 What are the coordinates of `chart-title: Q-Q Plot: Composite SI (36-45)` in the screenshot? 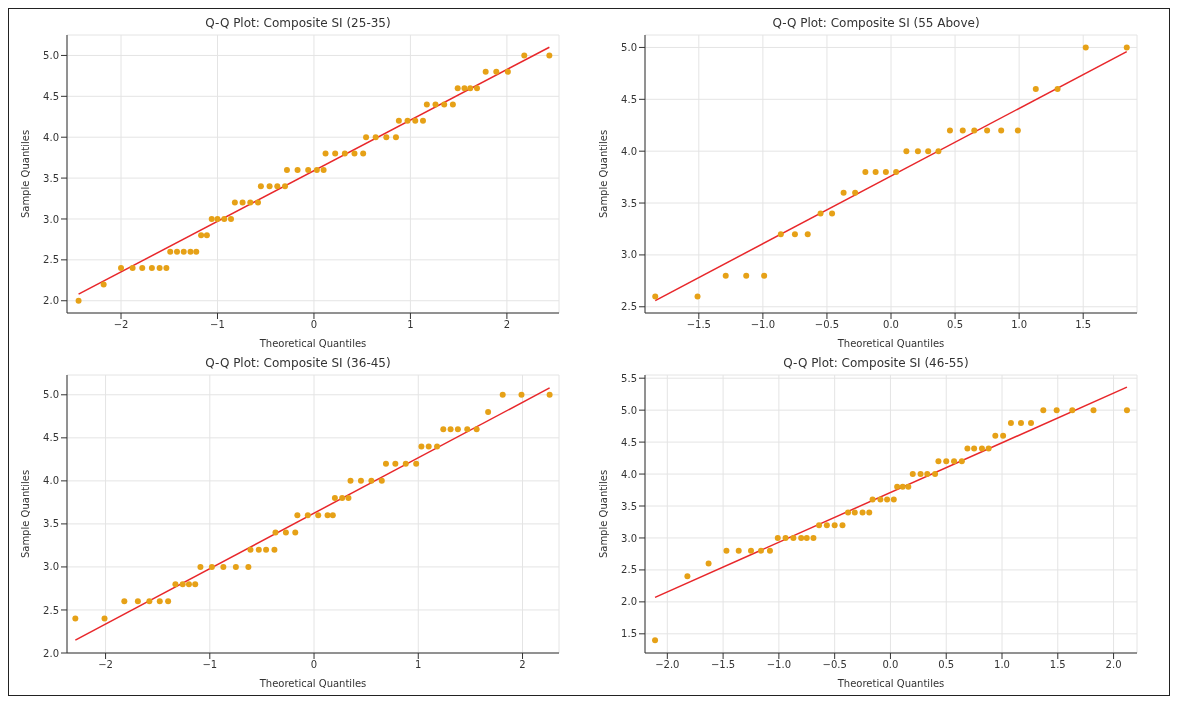 It's located at (298, 363).